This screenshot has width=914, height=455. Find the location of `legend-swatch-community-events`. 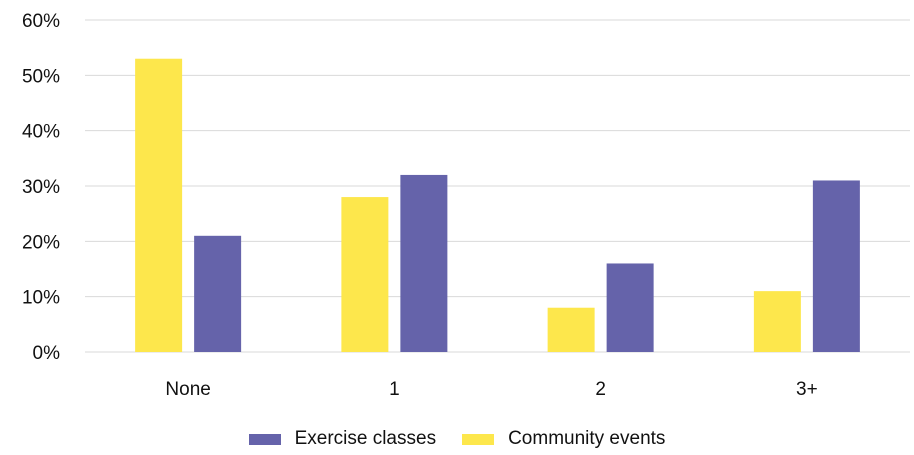

legend-swatch-community-events is located at coordinates (478, 439).